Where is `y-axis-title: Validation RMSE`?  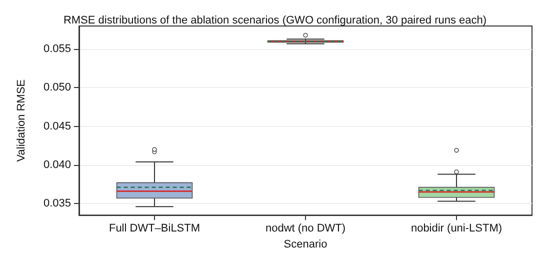
y-axis-title: Validation RMSE is located at coordinates (22, 120).